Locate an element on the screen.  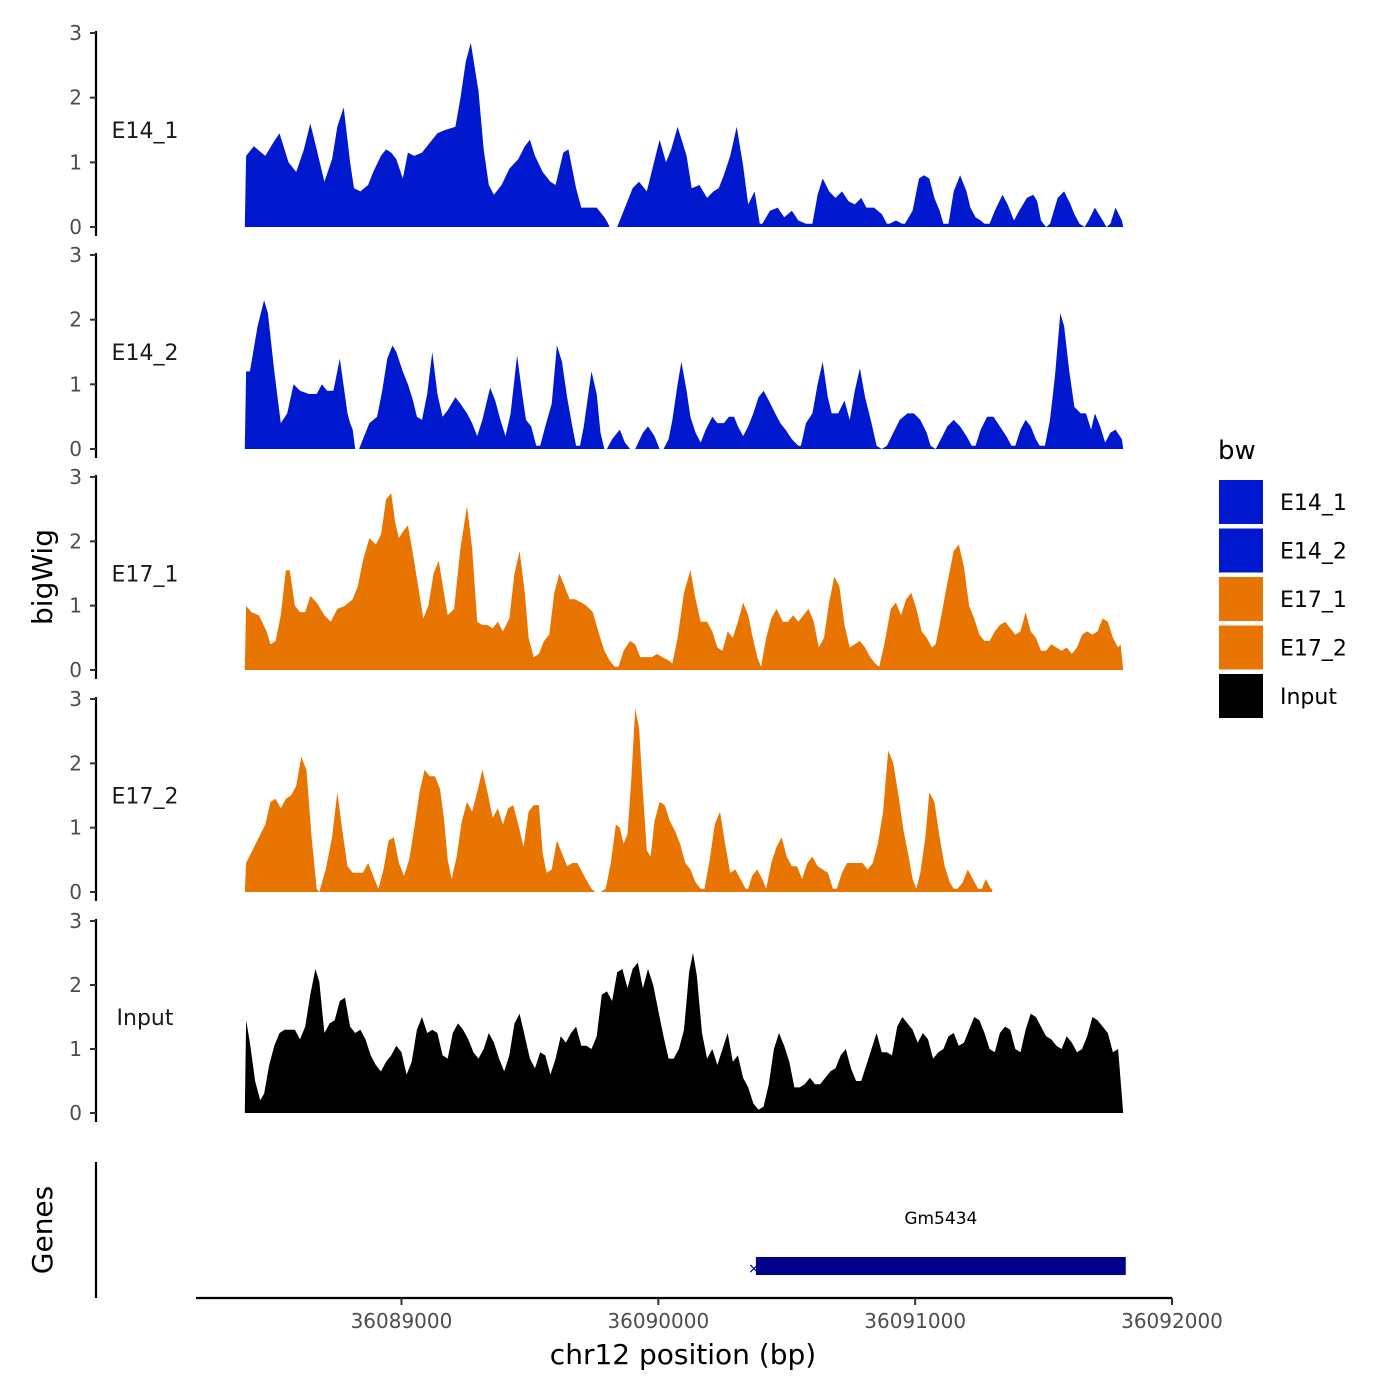
legend-label: E14_2 is located at coordinates (1313, 552).